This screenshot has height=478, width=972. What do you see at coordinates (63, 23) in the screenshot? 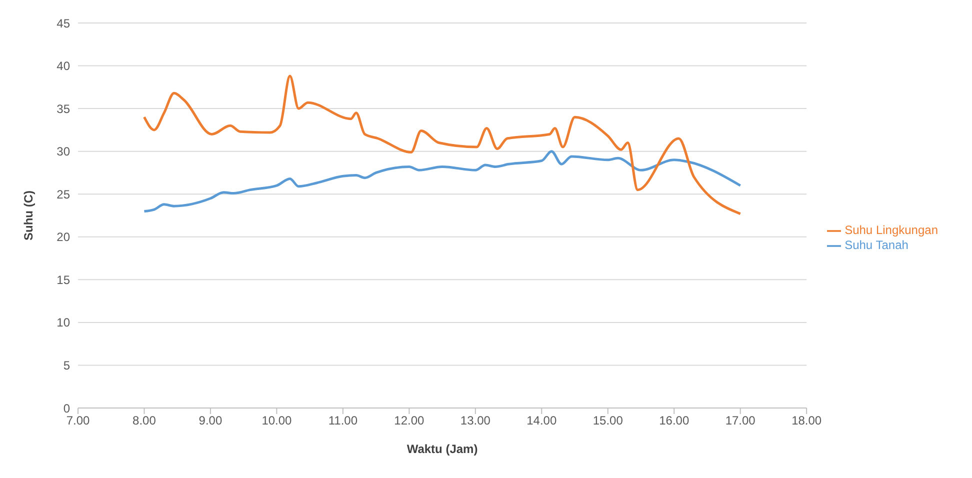
I see `y-tick-label: 45` at bounding box center [63, 23].